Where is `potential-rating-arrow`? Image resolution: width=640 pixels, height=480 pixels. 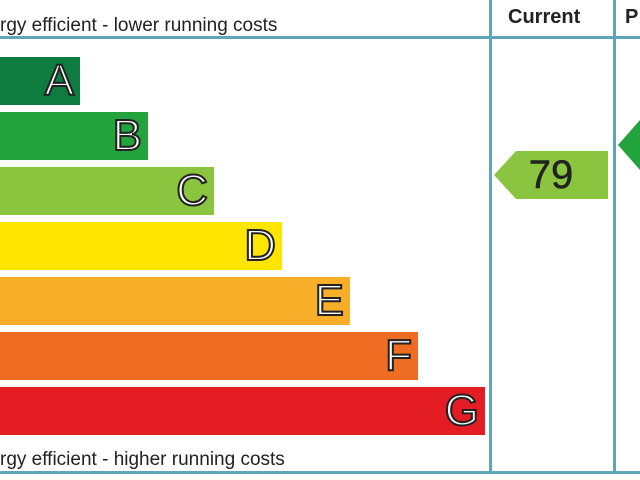 potential-rating-arrow is located at coordinates (629, 145).